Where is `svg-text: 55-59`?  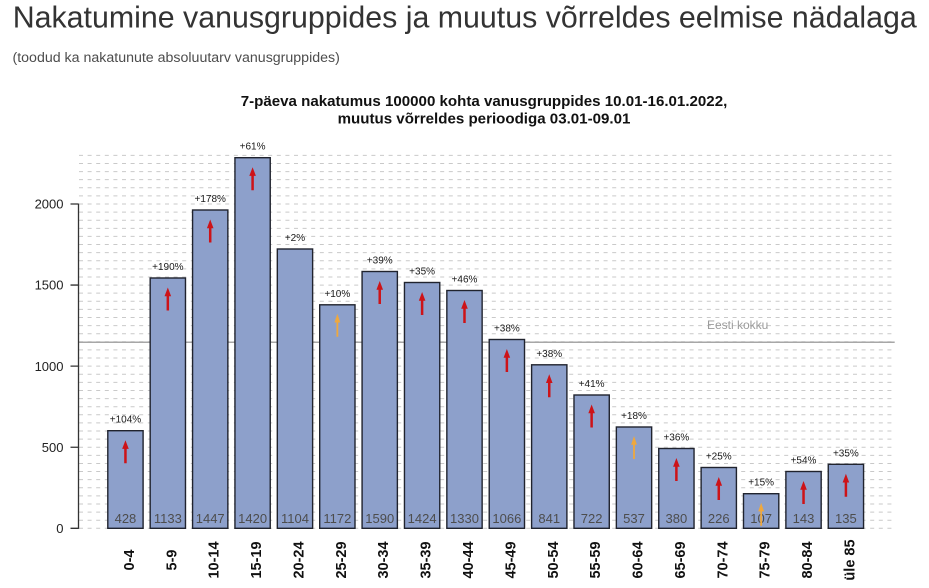 svg-text: 55-59 is located at coordinates (596, 559).